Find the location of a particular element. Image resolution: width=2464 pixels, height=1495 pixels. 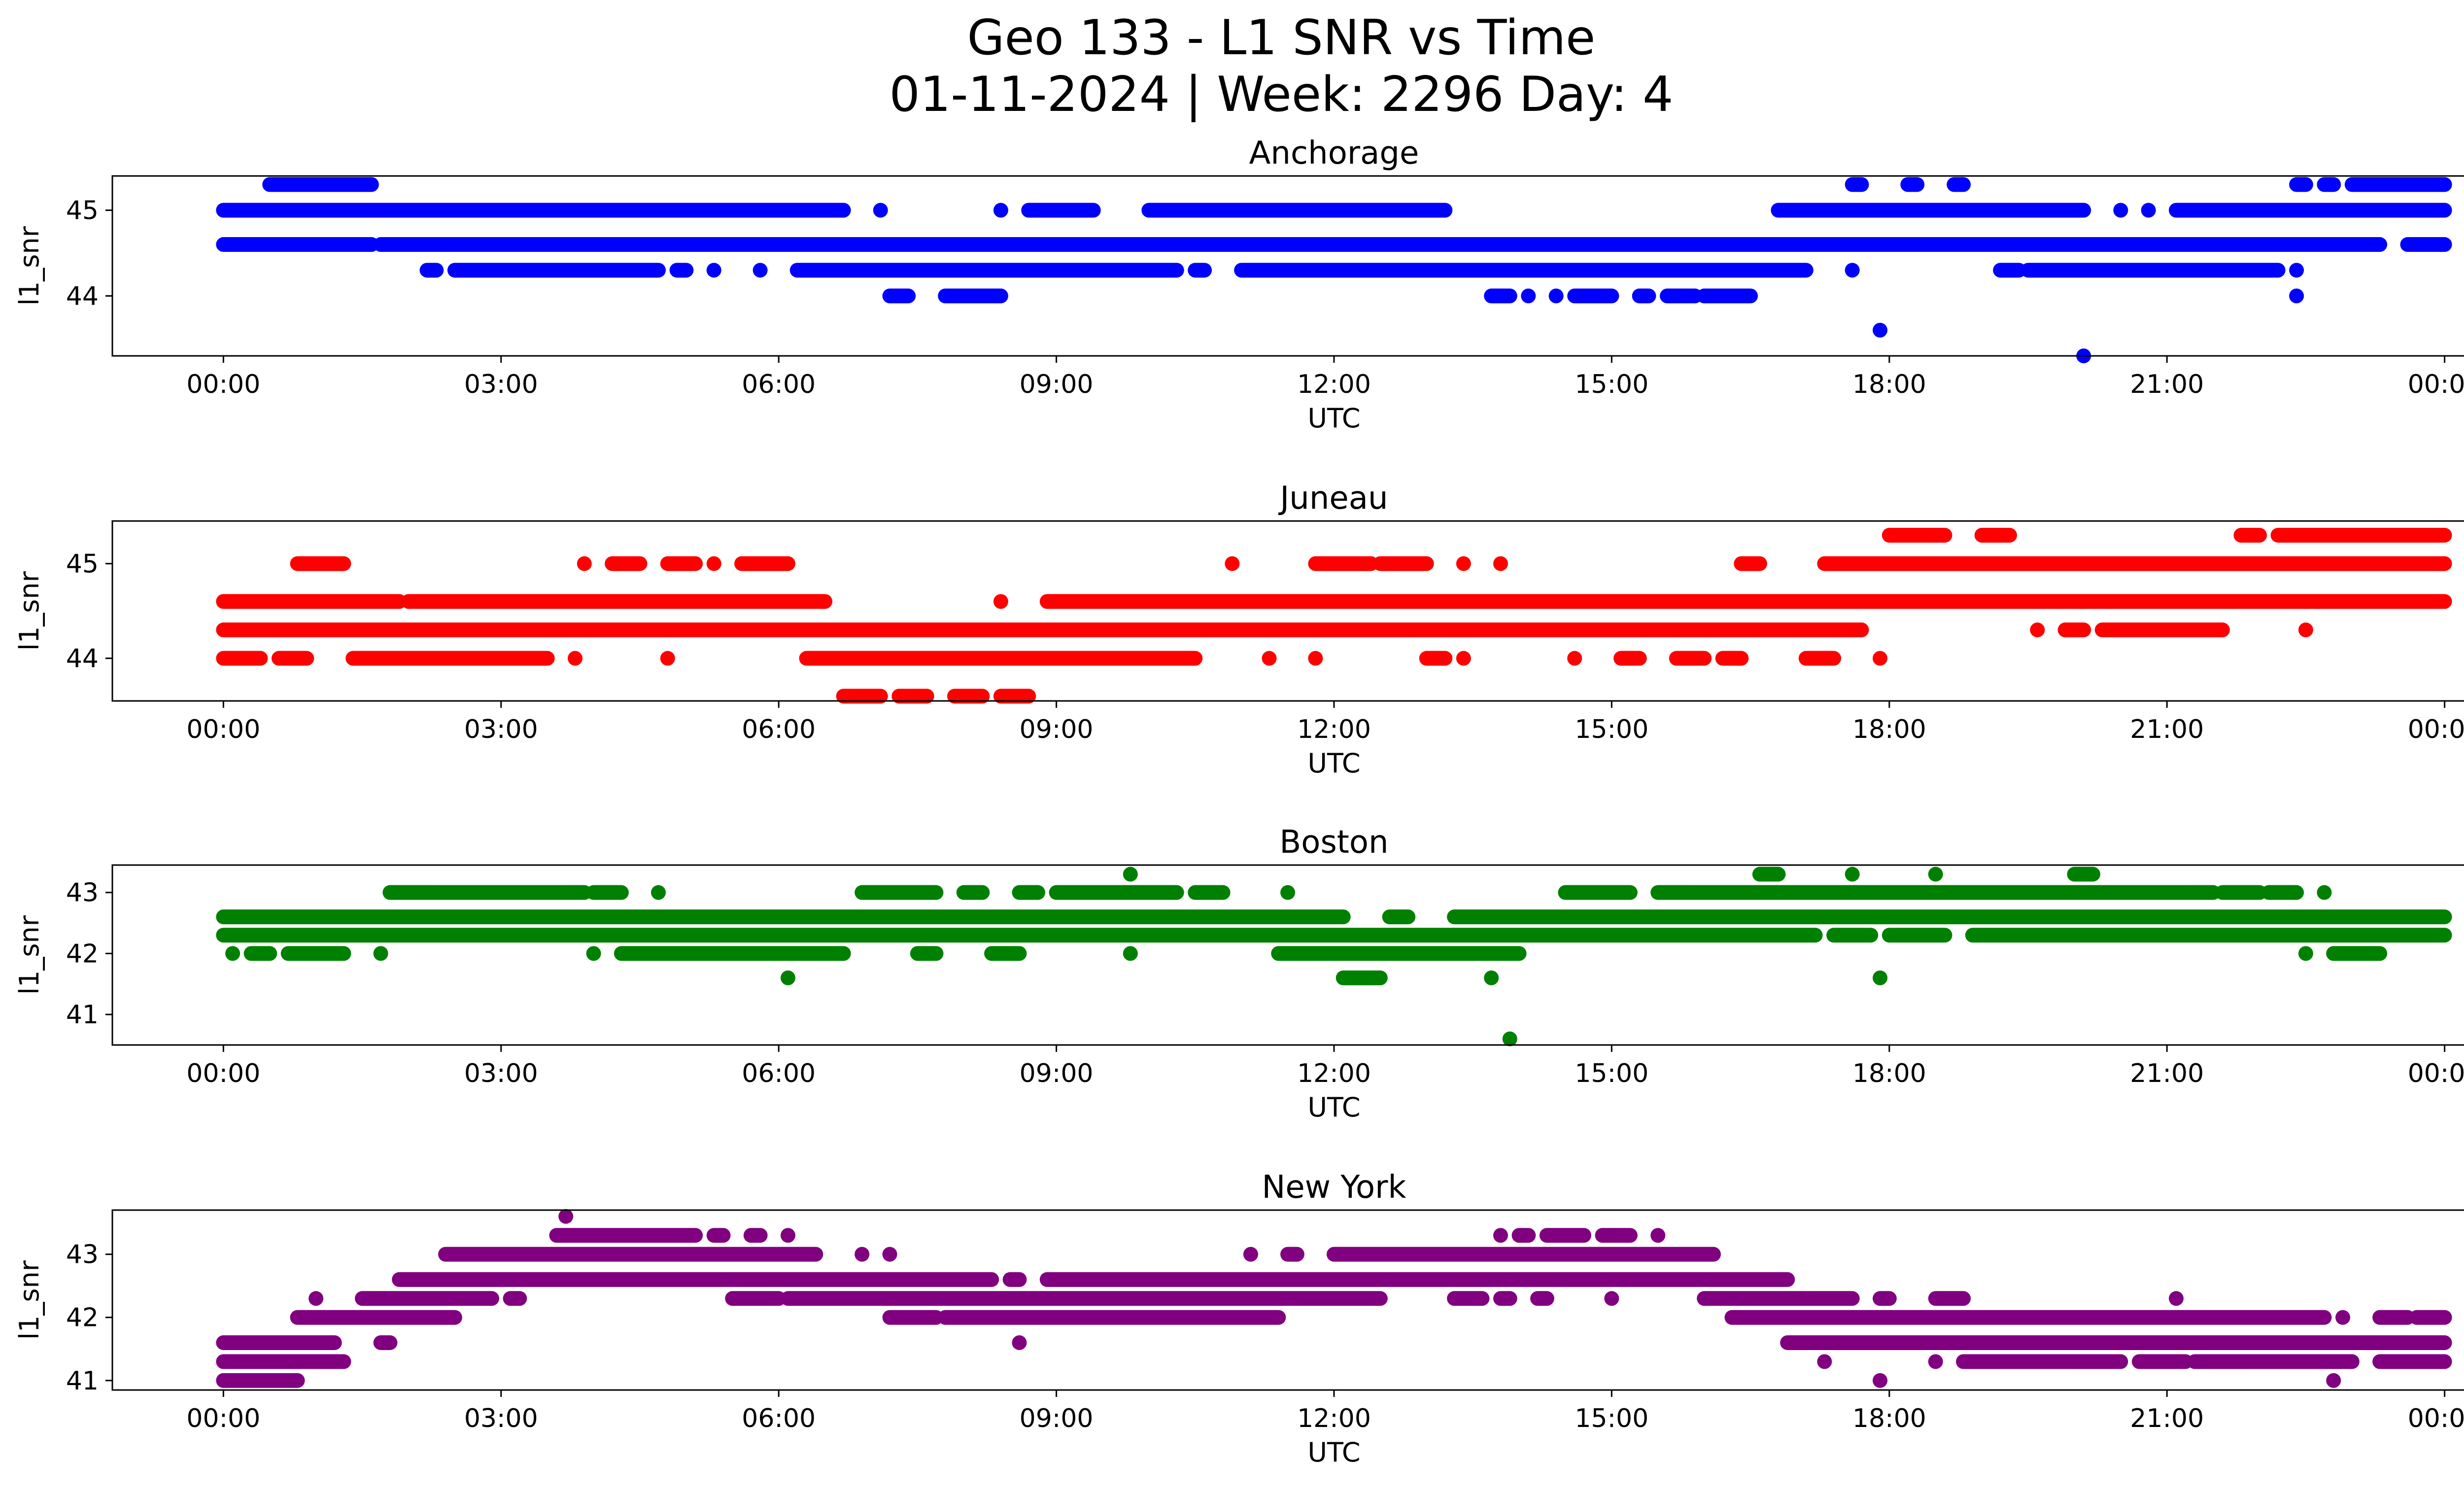

figure-title-line-2: 01-11-2024 | Week: 2296 Day: 4 is located at coordinates (1282, 95).